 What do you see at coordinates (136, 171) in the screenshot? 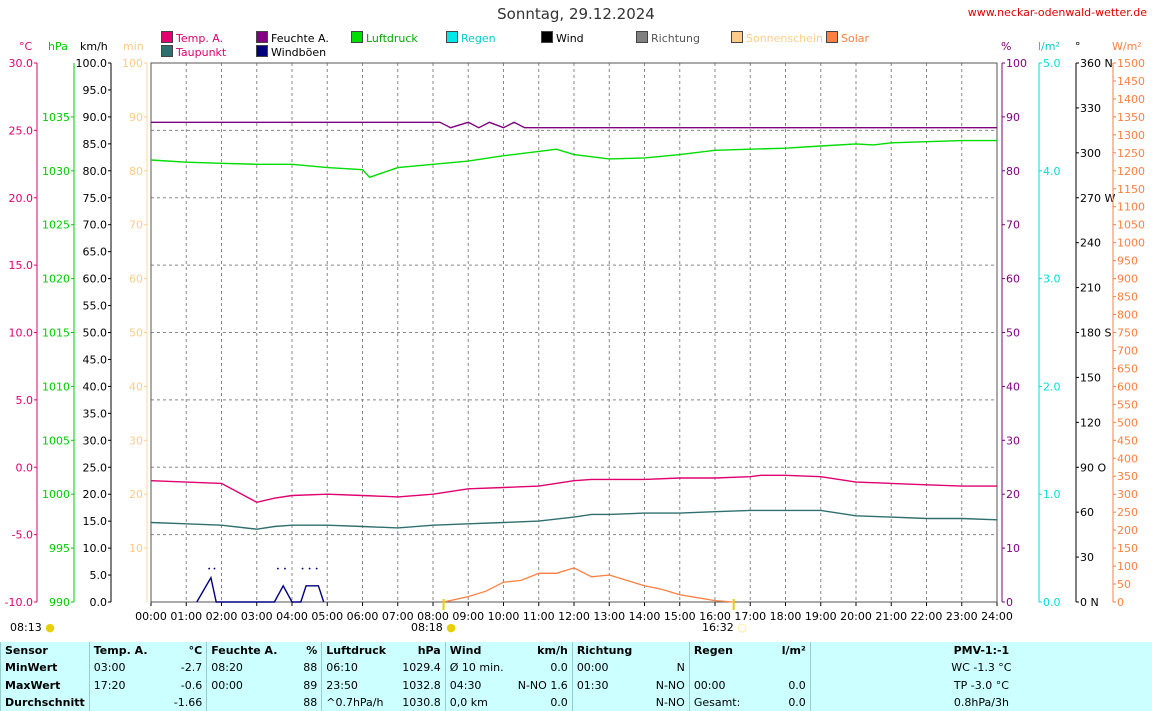
I see `sun-tick-label: 80` at bounding box center [136, 171].